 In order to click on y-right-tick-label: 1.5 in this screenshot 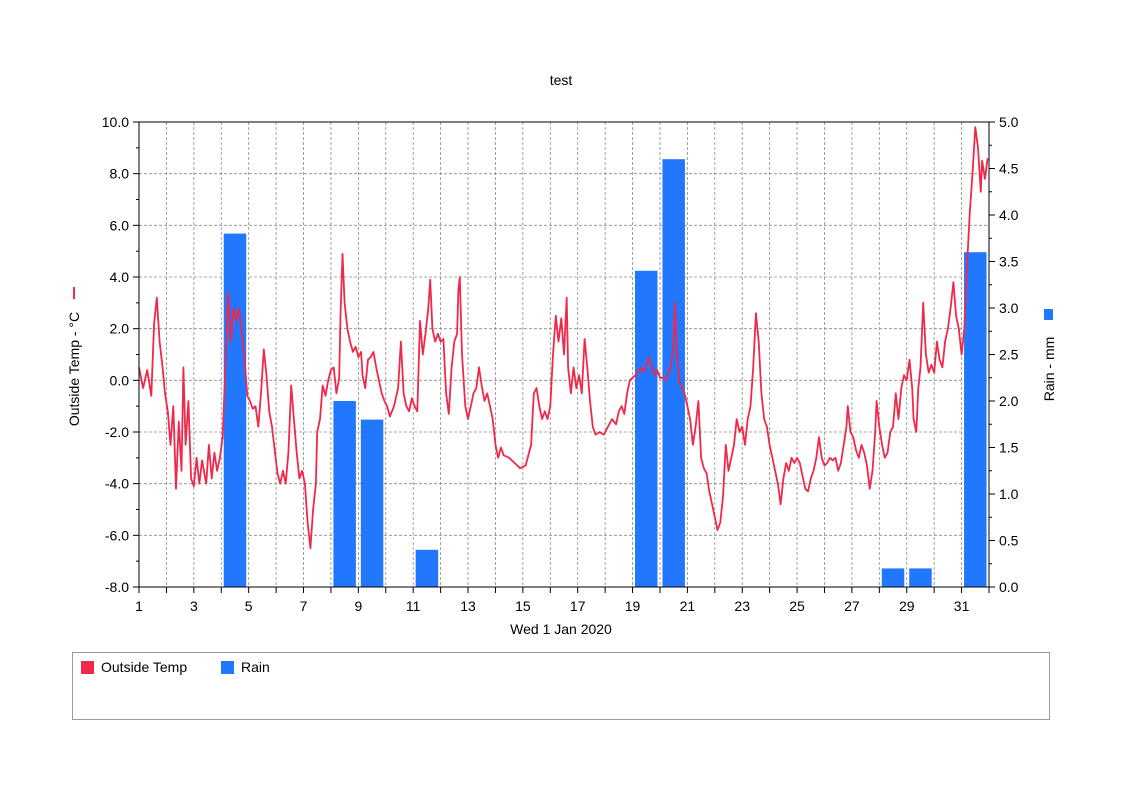, I will do `click(1009, 448)`.